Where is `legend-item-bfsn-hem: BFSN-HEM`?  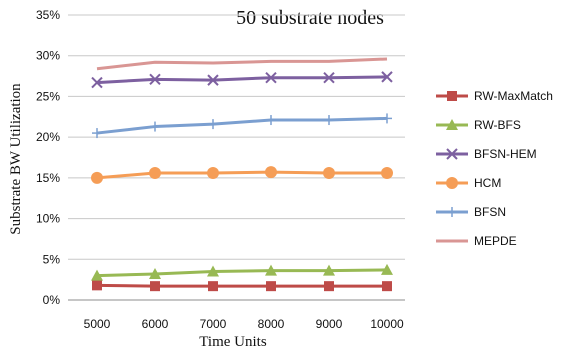
legend-item-bfsn-hem: BFSN-HEM is located at coordinates (486, 154).